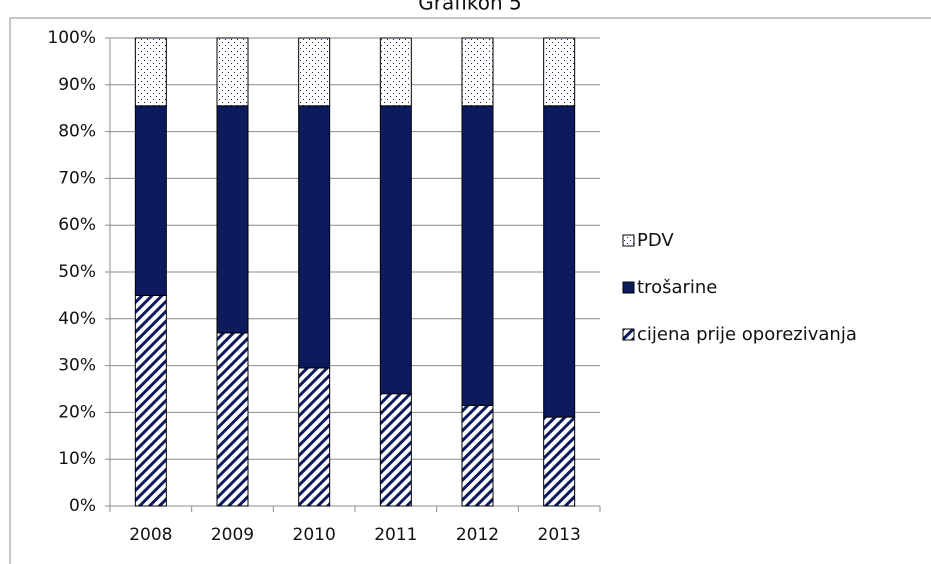 This screenshot has width=931, height=564. What do you see at coordinates (77, 412) in the screenshot?
I see `y-tick-label: 20%` at bounding box center [77, 412].